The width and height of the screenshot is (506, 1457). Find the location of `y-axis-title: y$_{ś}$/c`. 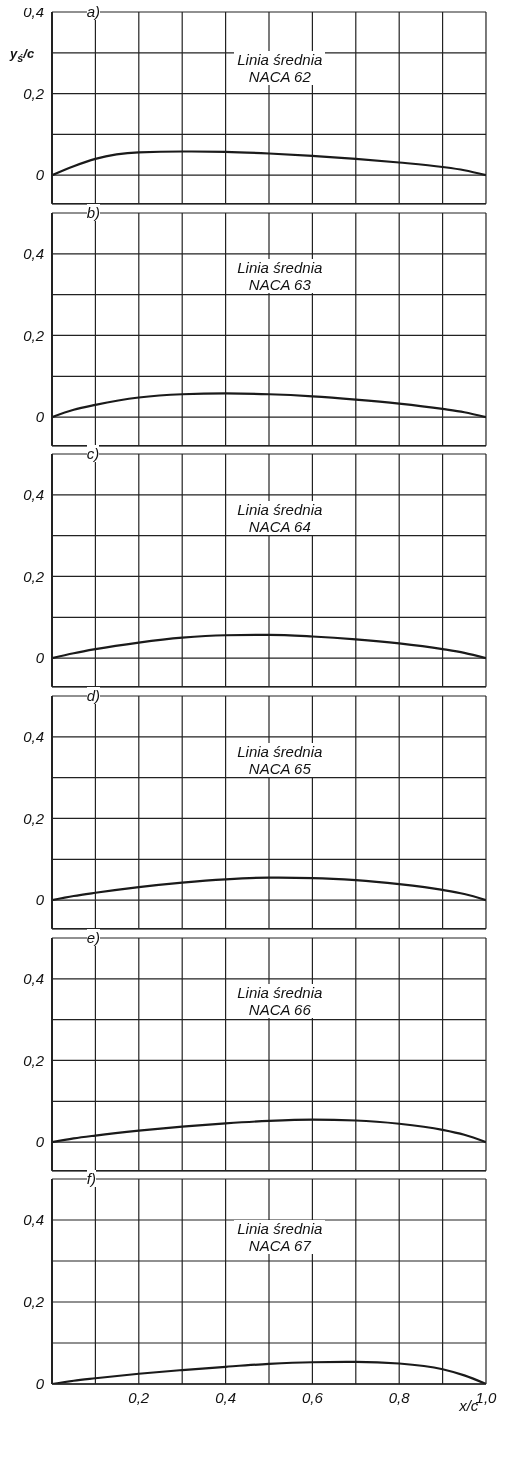

y-axis-title: y$_{ś}$/c is located at coordinates (22, 55).